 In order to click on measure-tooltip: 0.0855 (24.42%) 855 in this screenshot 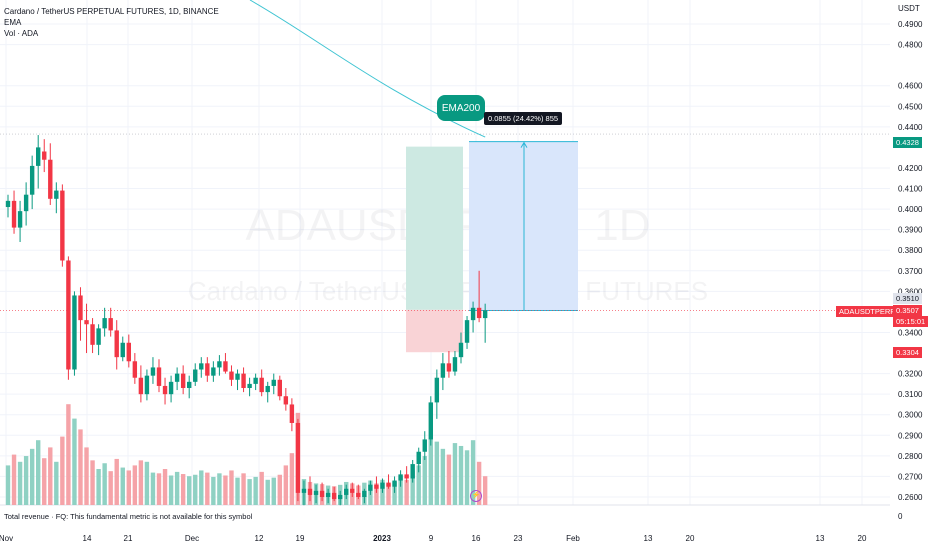, I will do `click(523, 118)`.